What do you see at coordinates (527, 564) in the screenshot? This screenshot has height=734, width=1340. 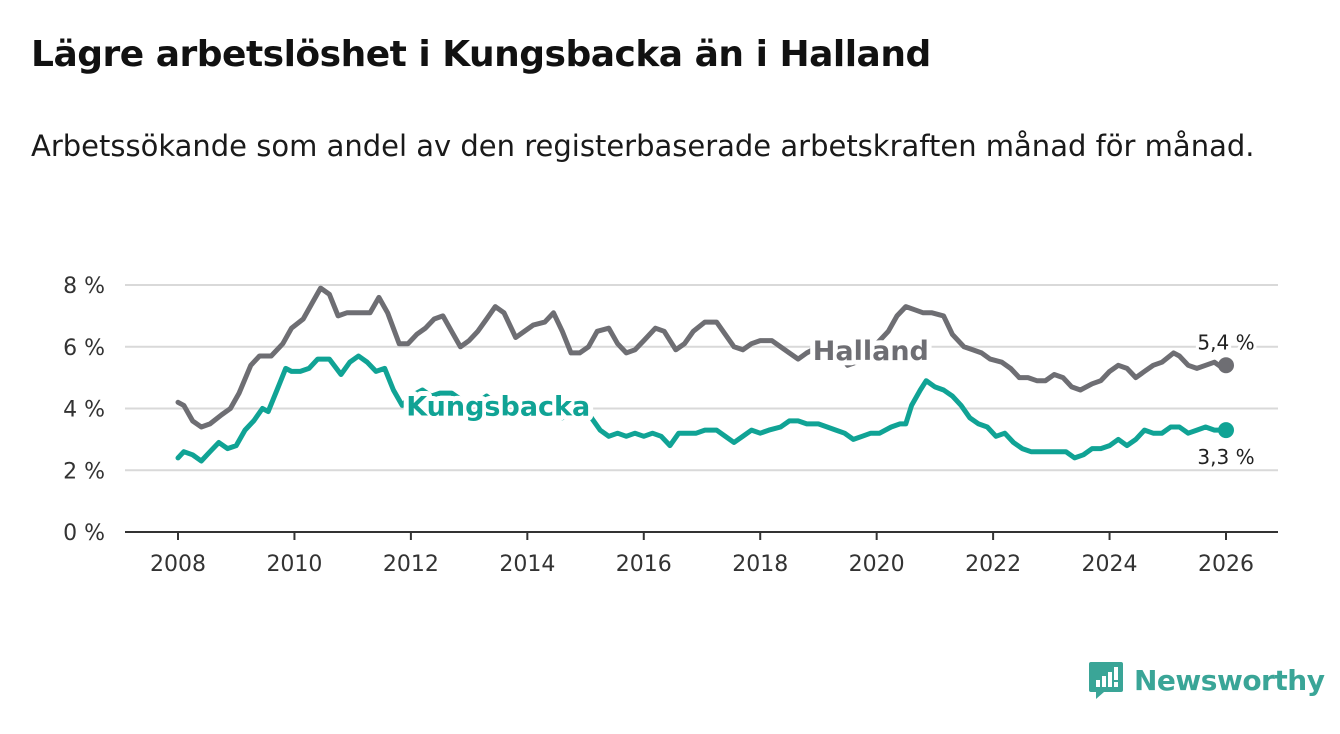 I see `x-tick-label: 2014` at bounding box center [527, 564].